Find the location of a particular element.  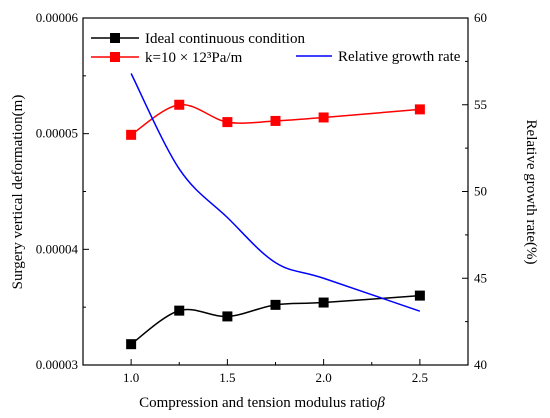

legend-item-growth: Relative growth rate is located at coordinates (378, 57).